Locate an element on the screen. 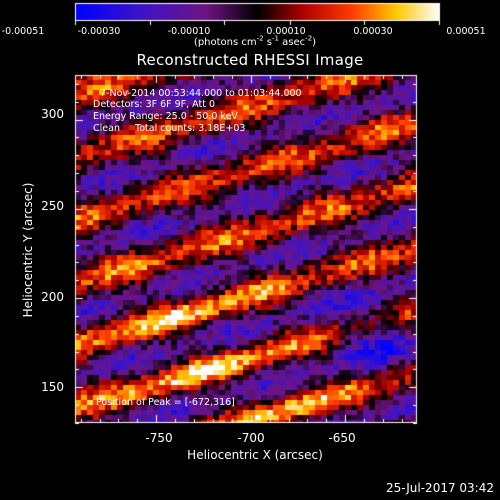 This screenshot has width=500, height=500. x-tick-label: -750 is located at coordinates (159, 438).